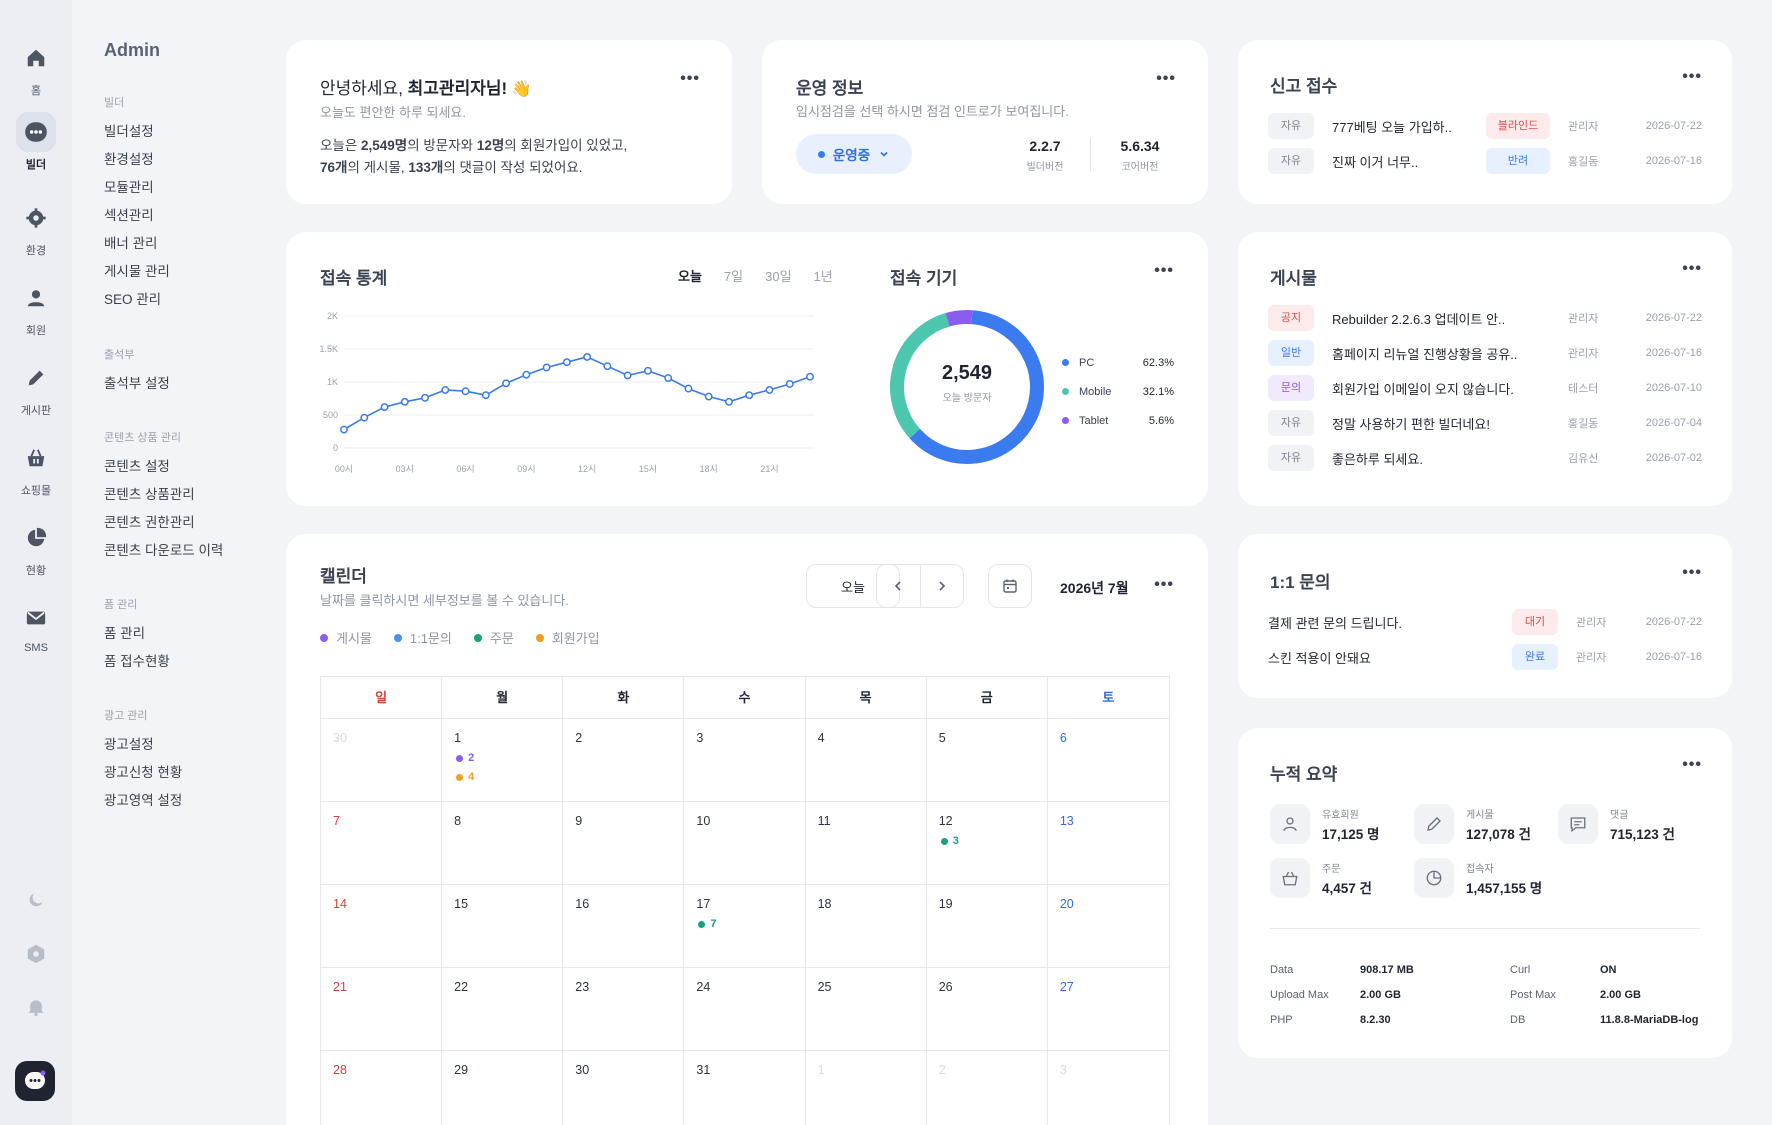 The image size is (1772, 1125). I want to click on notifications-button, so click(36, 1007).